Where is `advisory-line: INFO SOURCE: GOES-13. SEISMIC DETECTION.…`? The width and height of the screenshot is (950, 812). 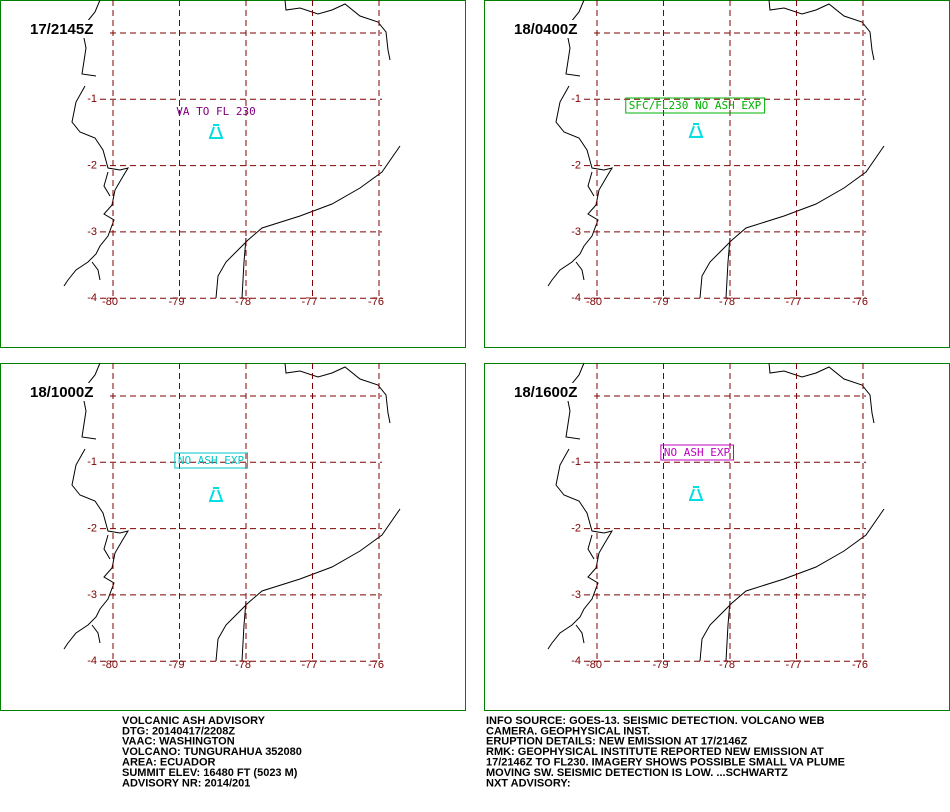
advisory-line: INFO SOURCE: GOES-13. SEISMIC DETECTION.… is located at coordinates (655, 721).